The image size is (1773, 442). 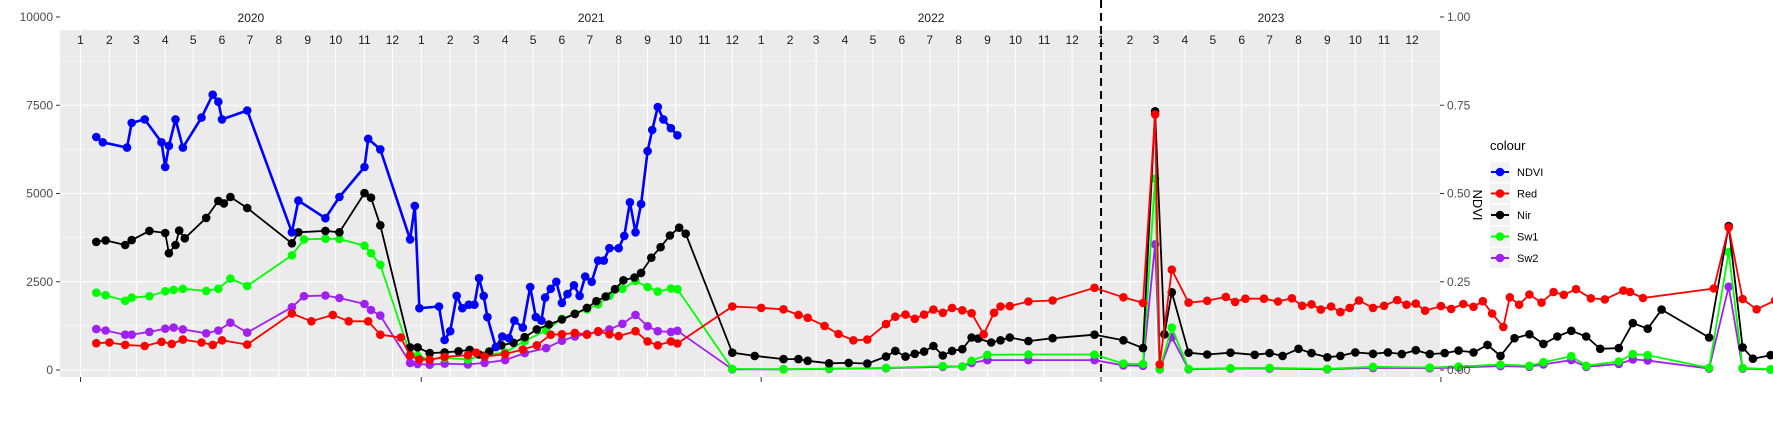 What do you see at coordinates (49, 370) in the screenshot?
I see `y-tick-label: 0` at bounding box center [49, 370].